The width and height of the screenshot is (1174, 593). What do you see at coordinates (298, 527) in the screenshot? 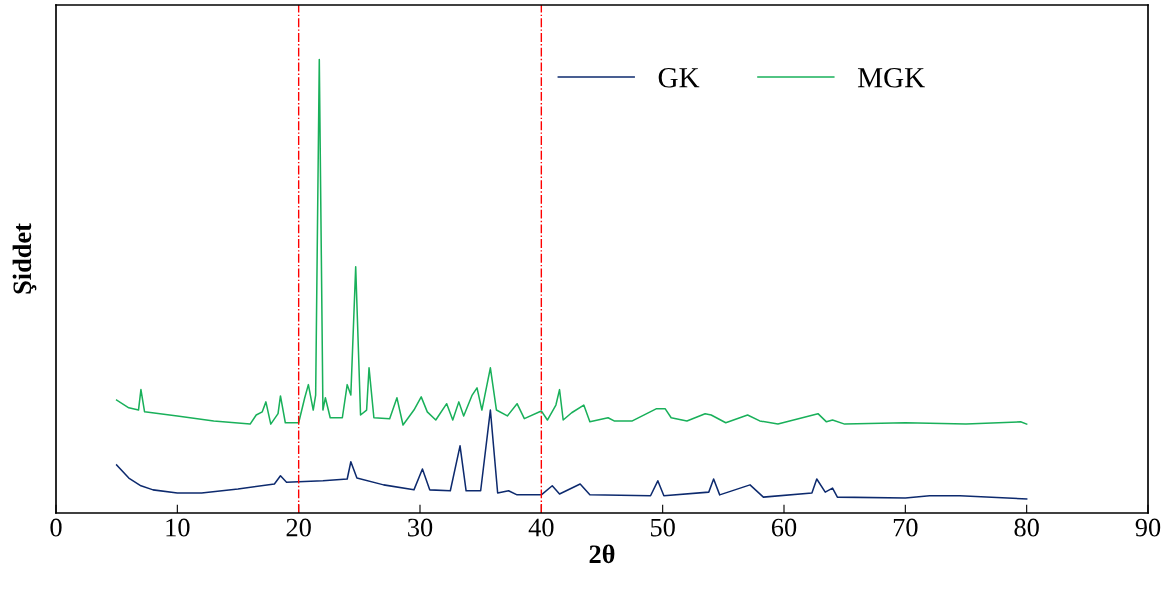
I see `x-tick-label: 20` at bounding box center [298, 527].